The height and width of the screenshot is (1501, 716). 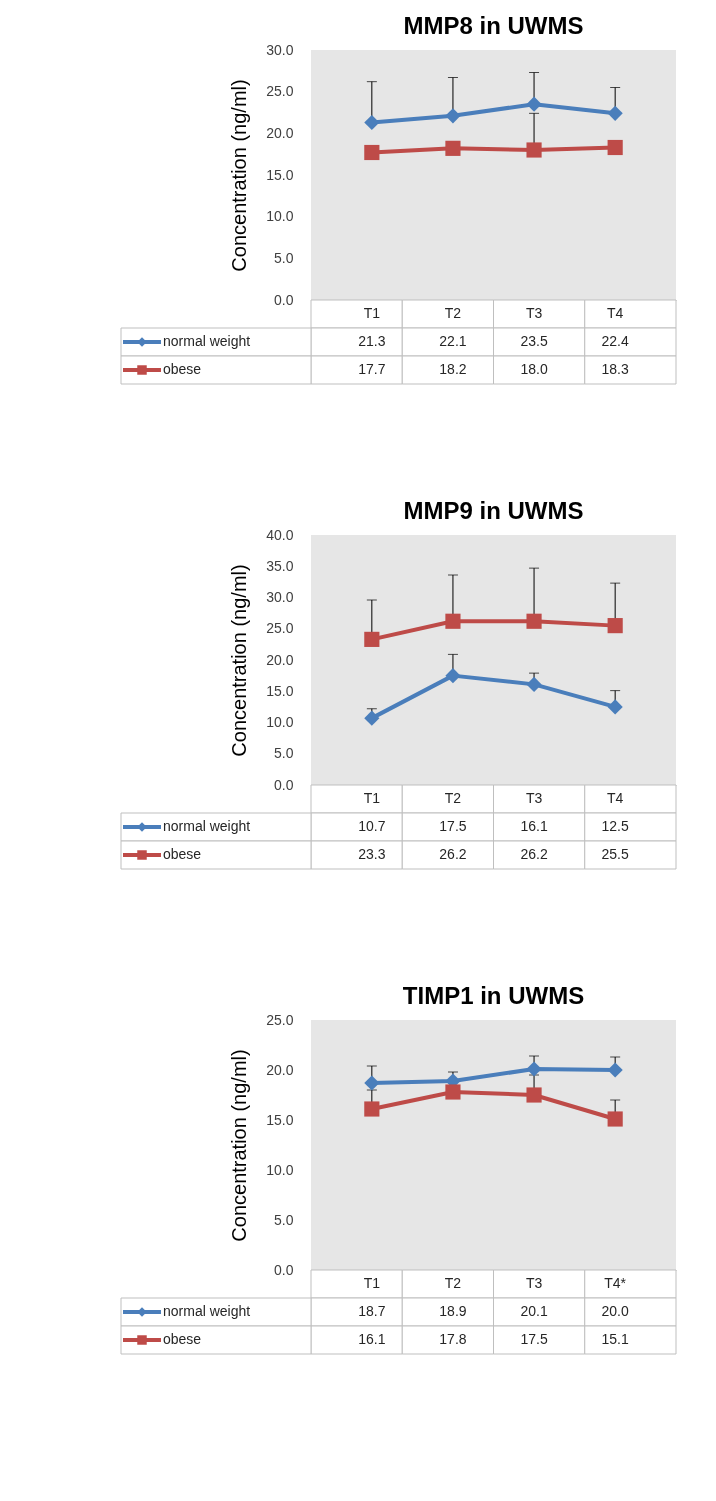 What do you see at coordinates (615, 341) in the screenshot?
I see `data-label: 22.4` at bounding box center [615, 341].